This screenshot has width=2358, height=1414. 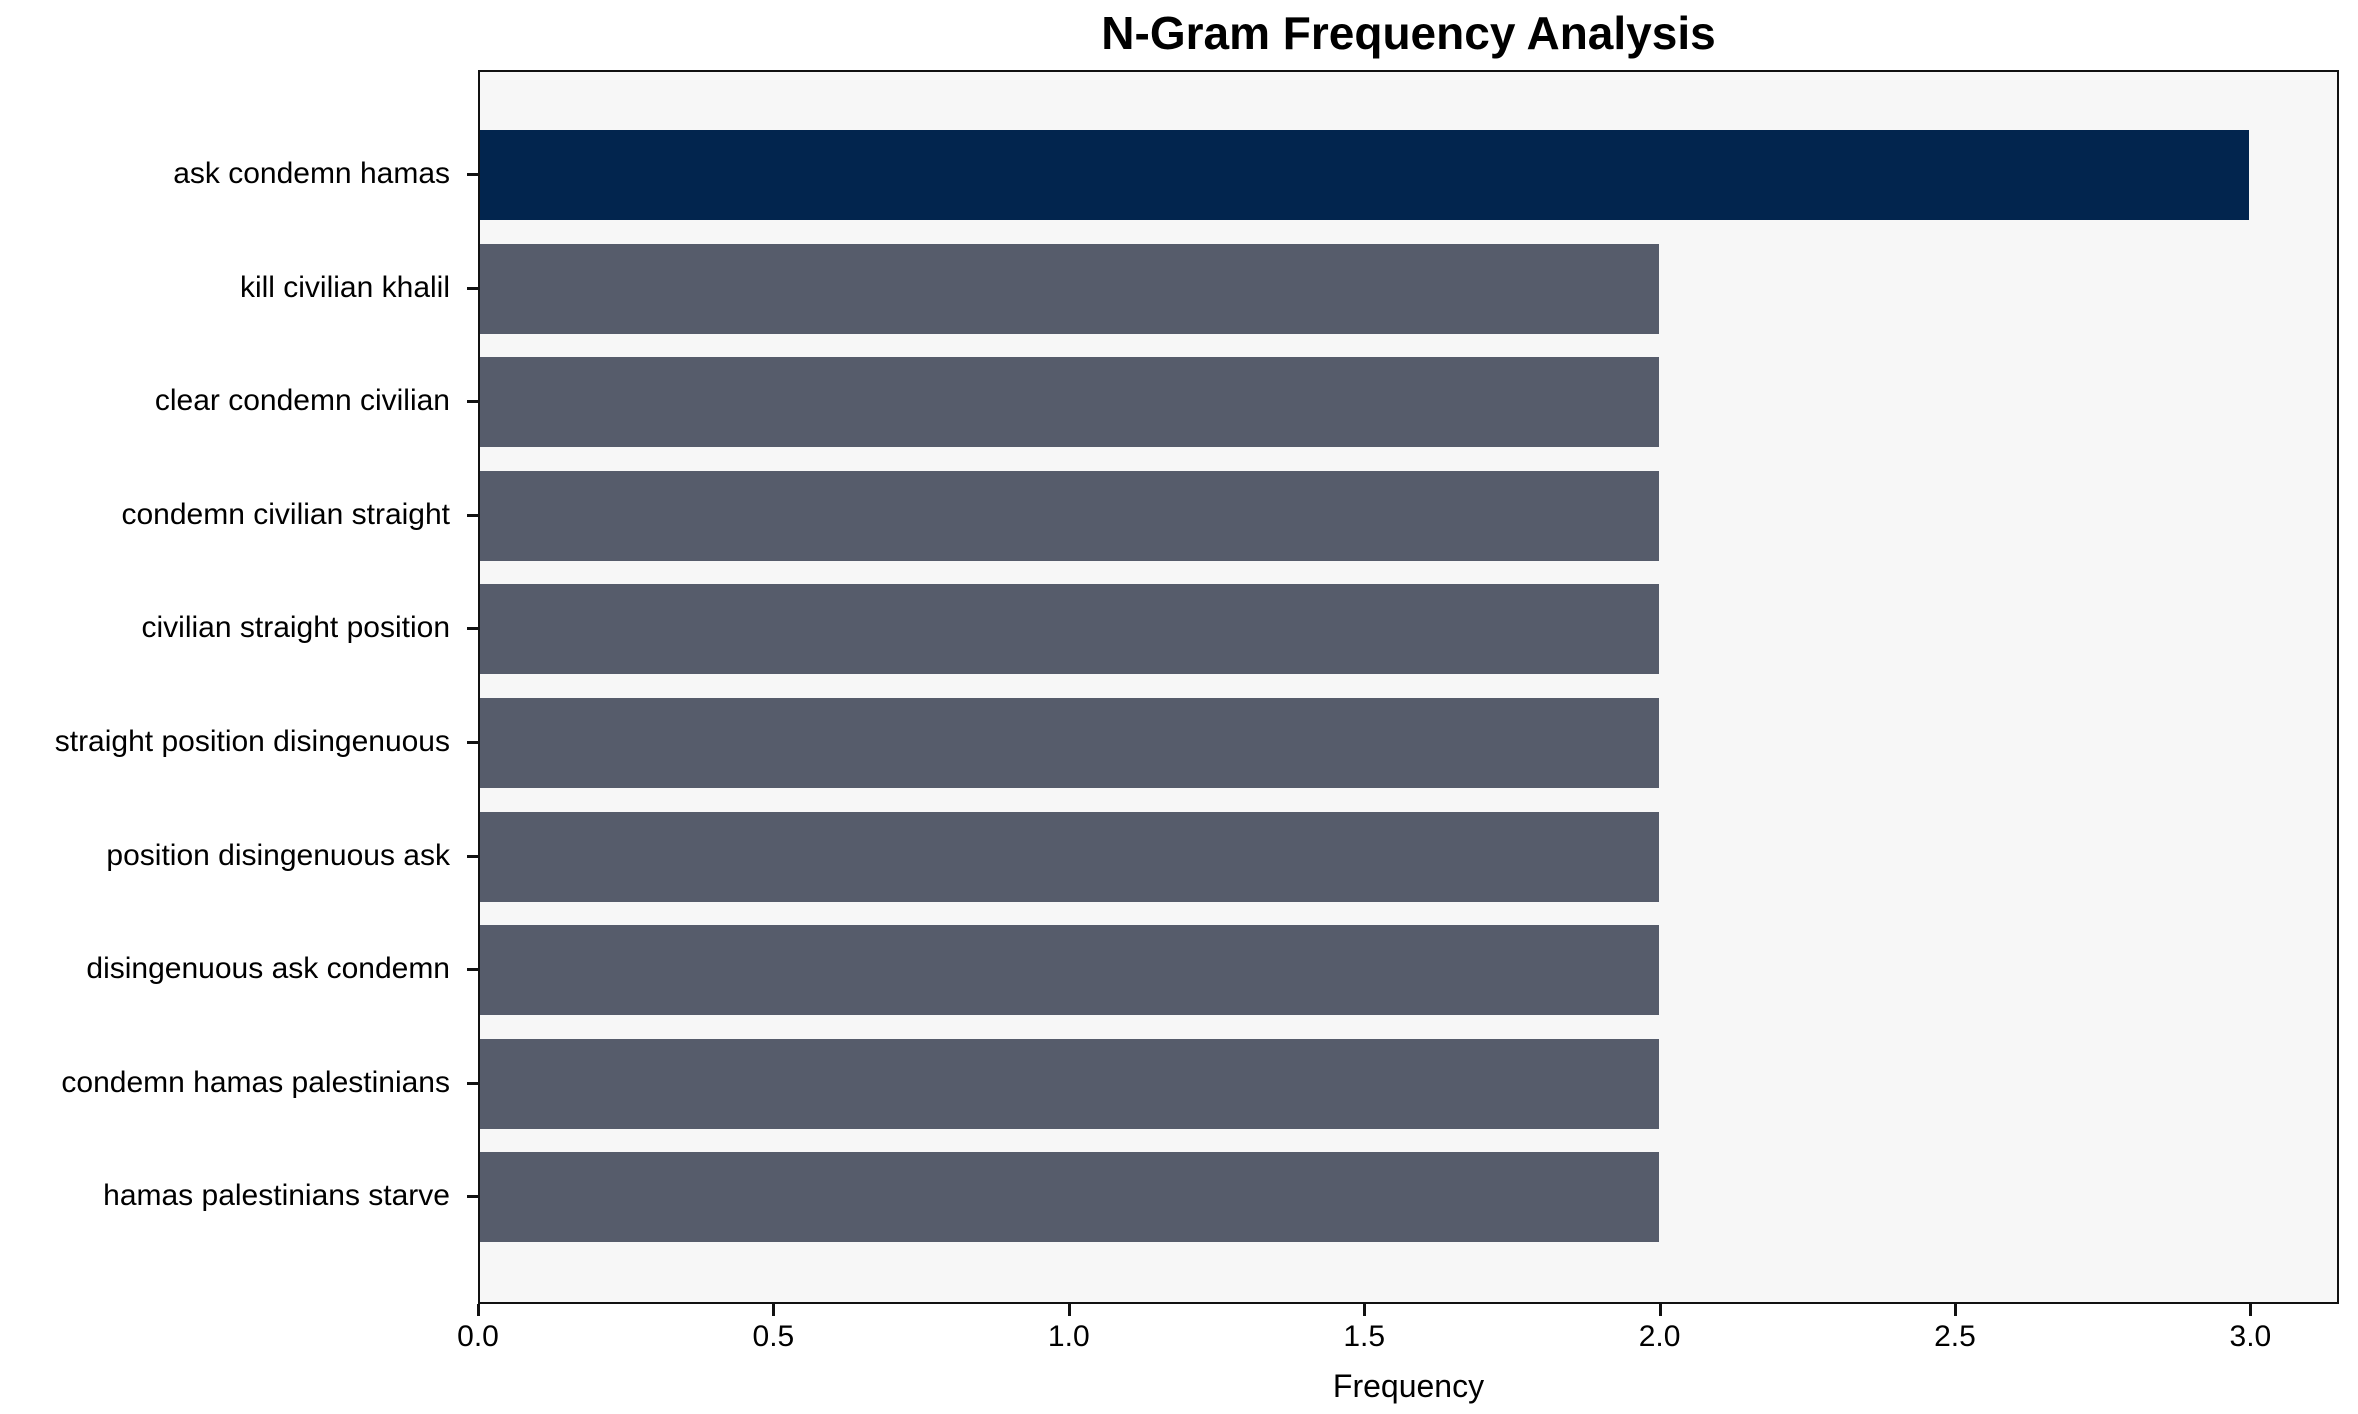 I want to click on x-tick-label: 2.5, so click(x=1955, y=1336).